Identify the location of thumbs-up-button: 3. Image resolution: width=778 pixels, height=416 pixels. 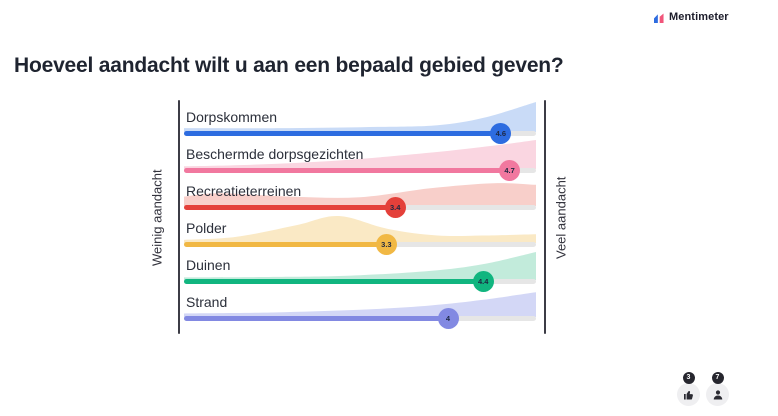
(688, 389).